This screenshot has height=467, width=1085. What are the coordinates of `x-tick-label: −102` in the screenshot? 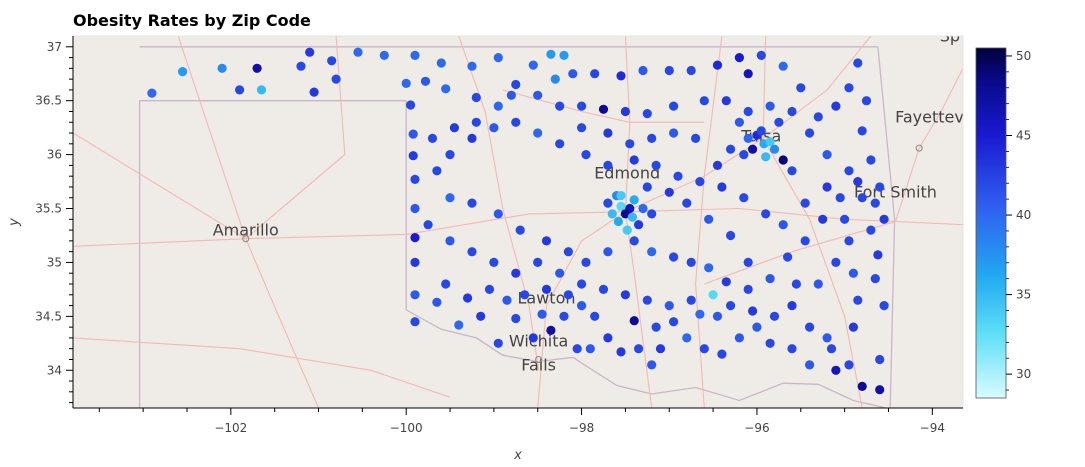 It's located at (230, 428).